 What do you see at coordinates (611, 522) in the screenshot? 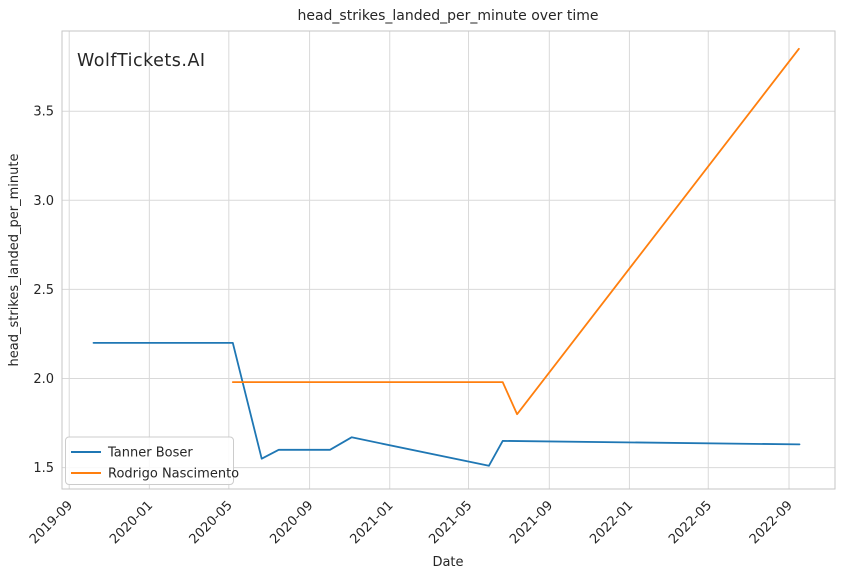
I see `x-tick-label: 2022-01` at bounding box center [611, 522].